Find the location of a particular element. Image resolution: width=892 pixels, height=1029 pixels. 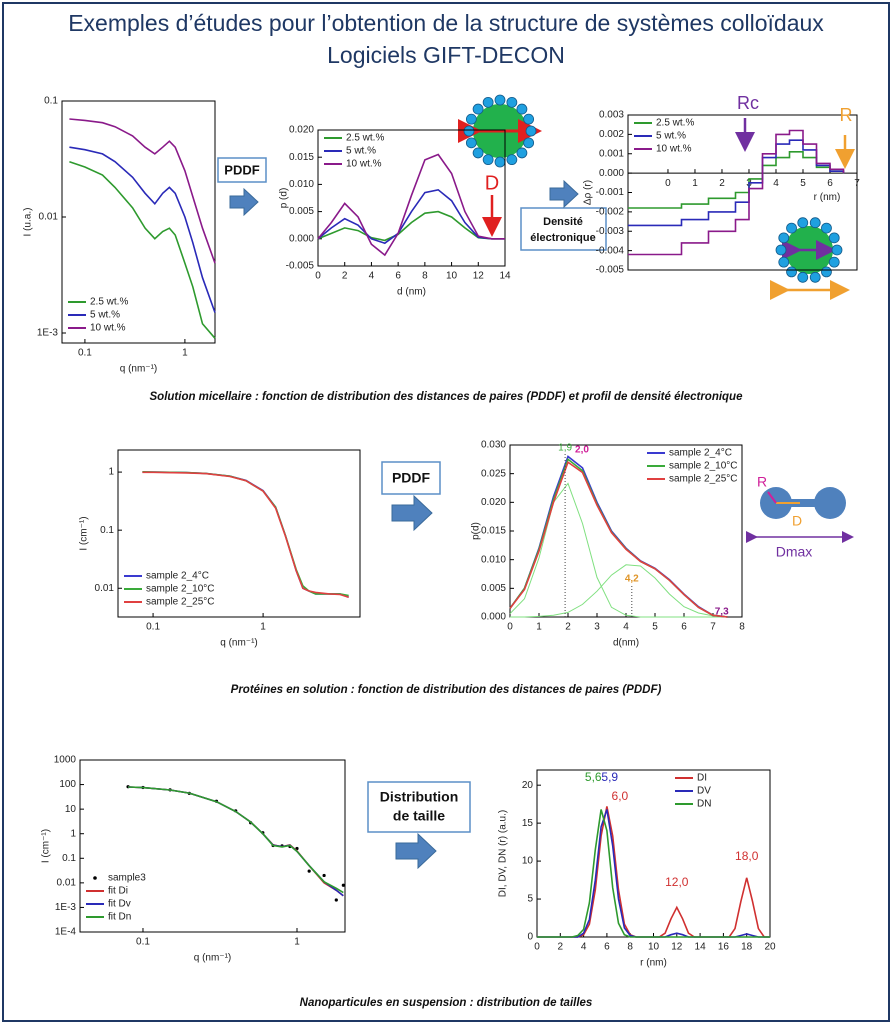

legend-label: fit Di is located at coordinates (118, 891).